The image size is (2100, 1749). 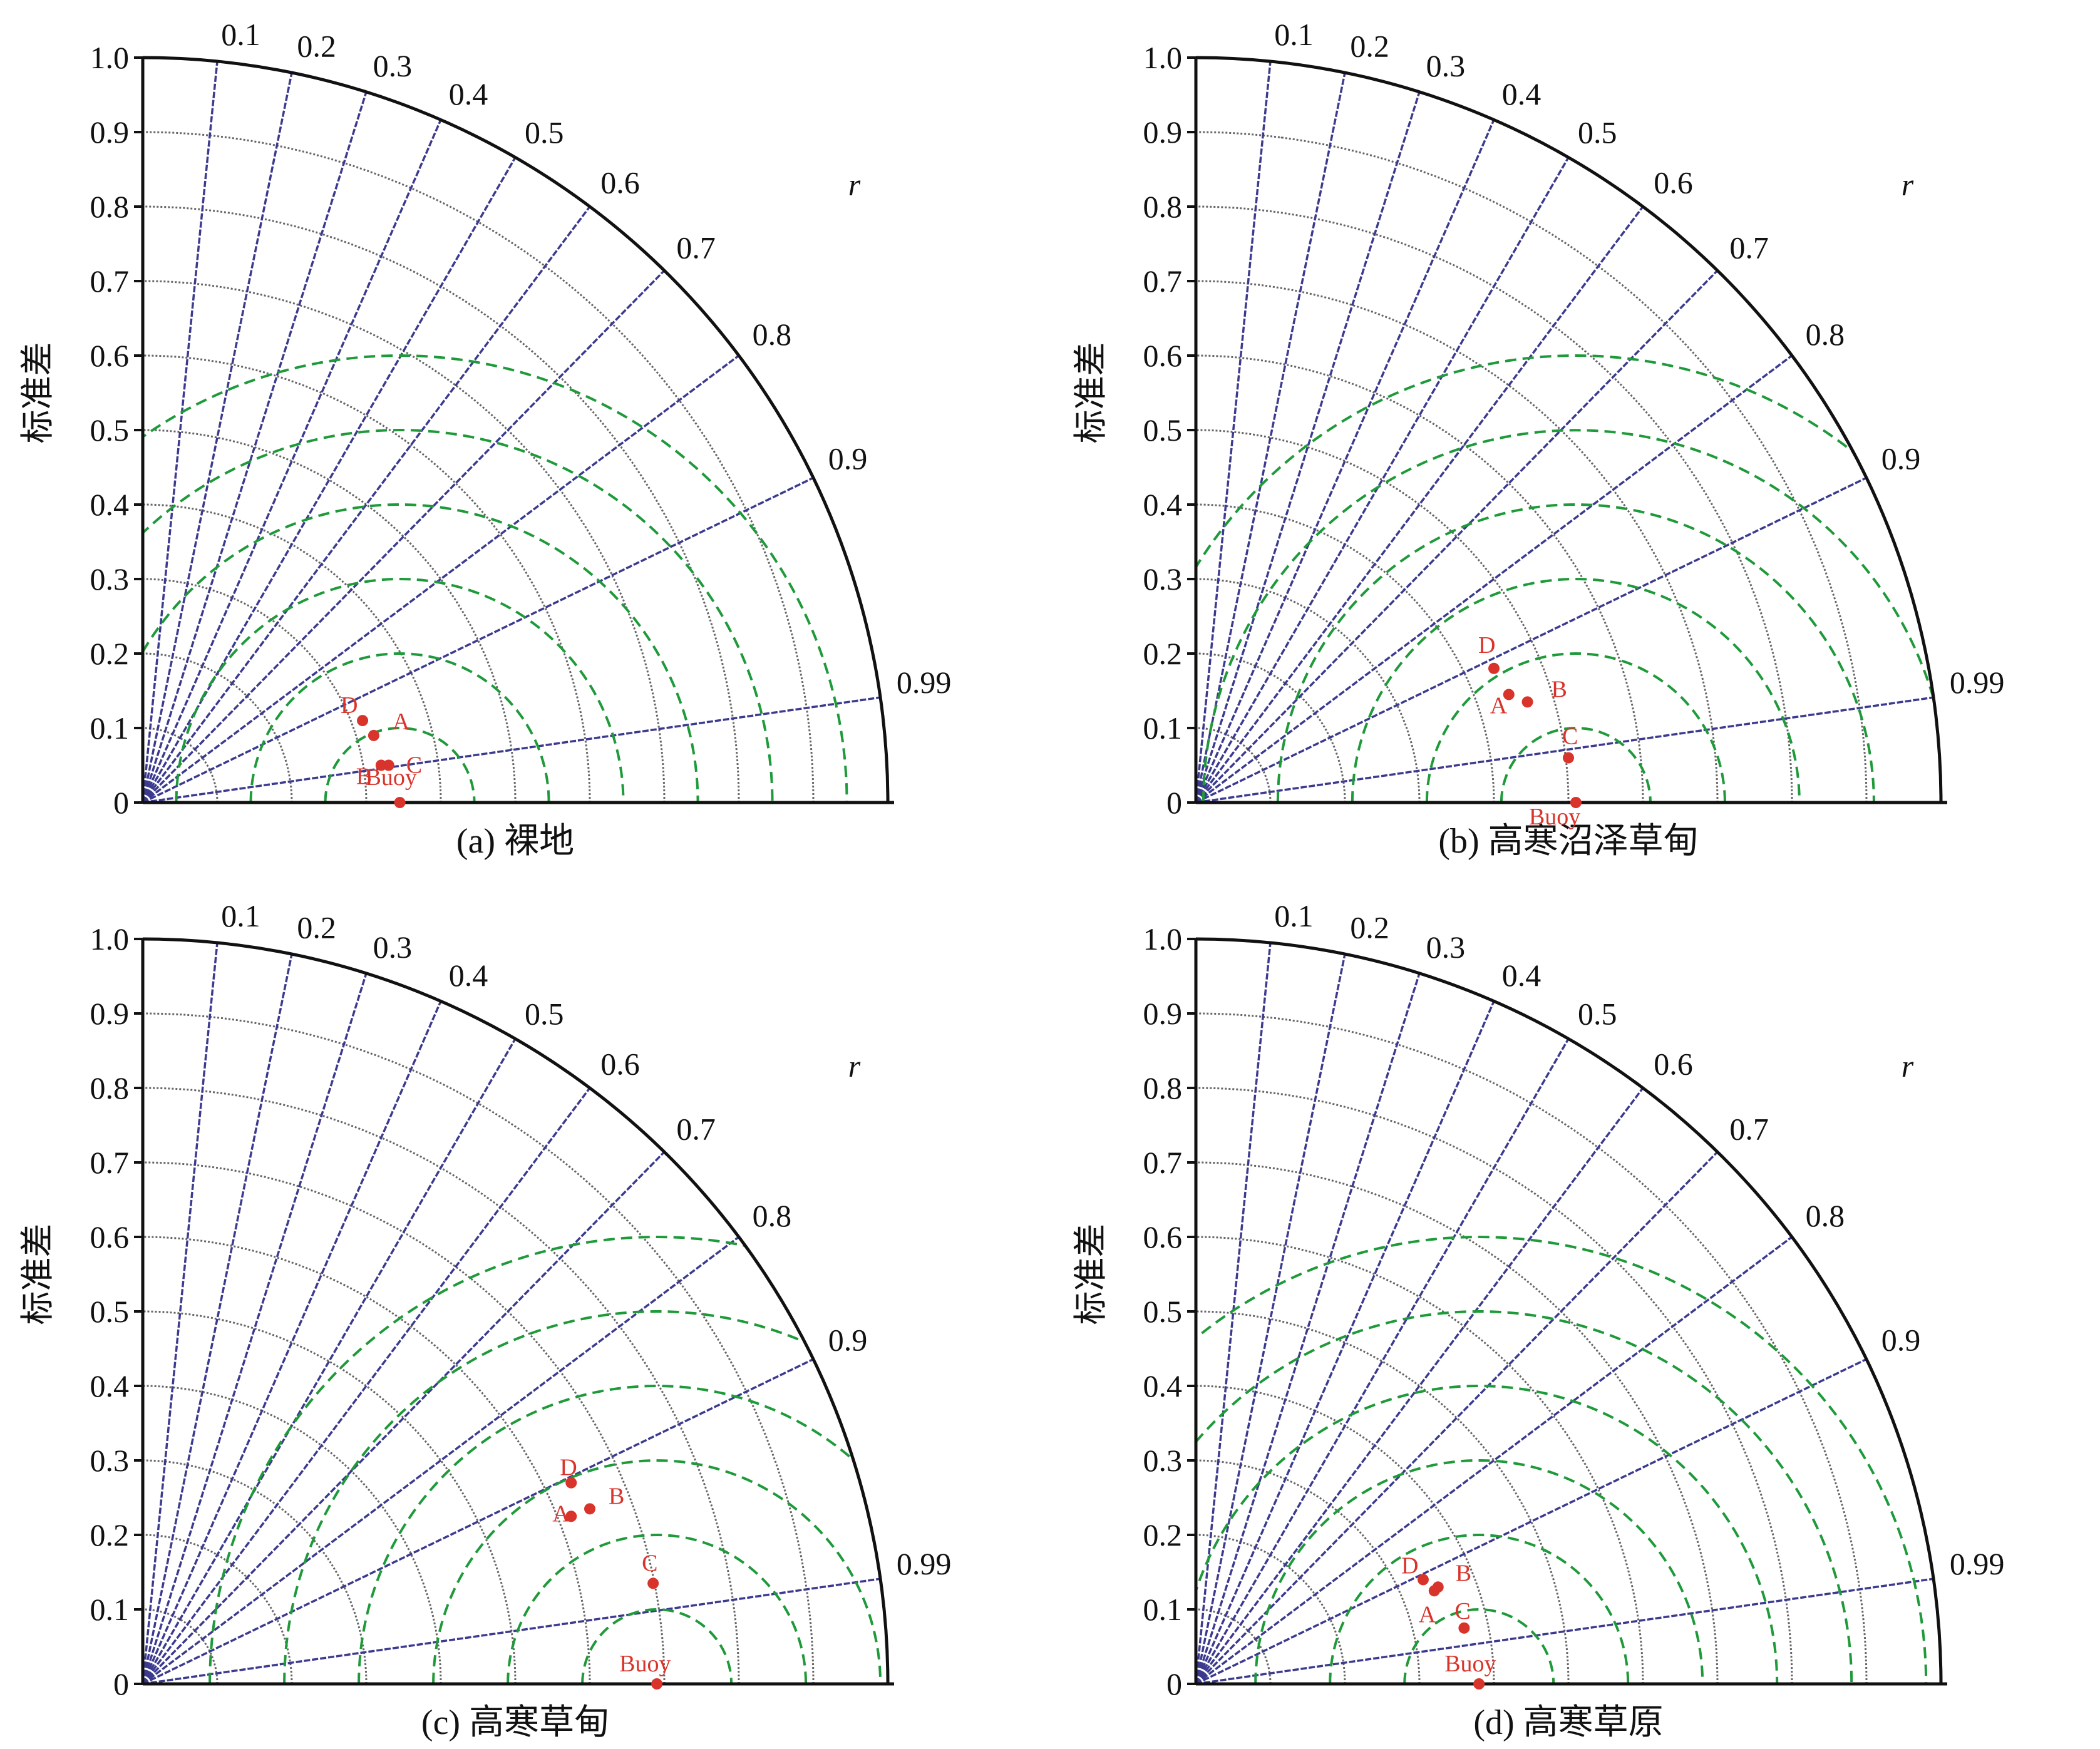 I want to click on correlation-tick-label: 0.5, so click(x=1597, y=1014).